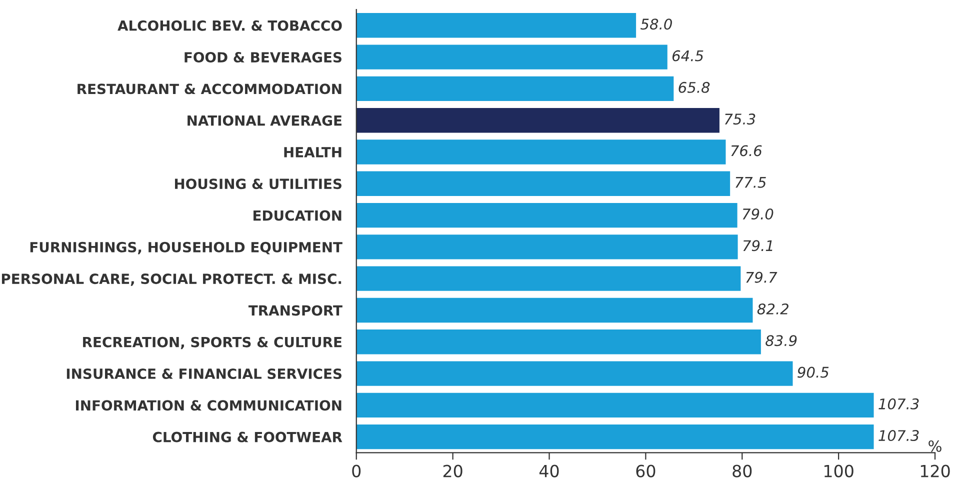  I want to click on data-label: 83.9, so click(781, 340).